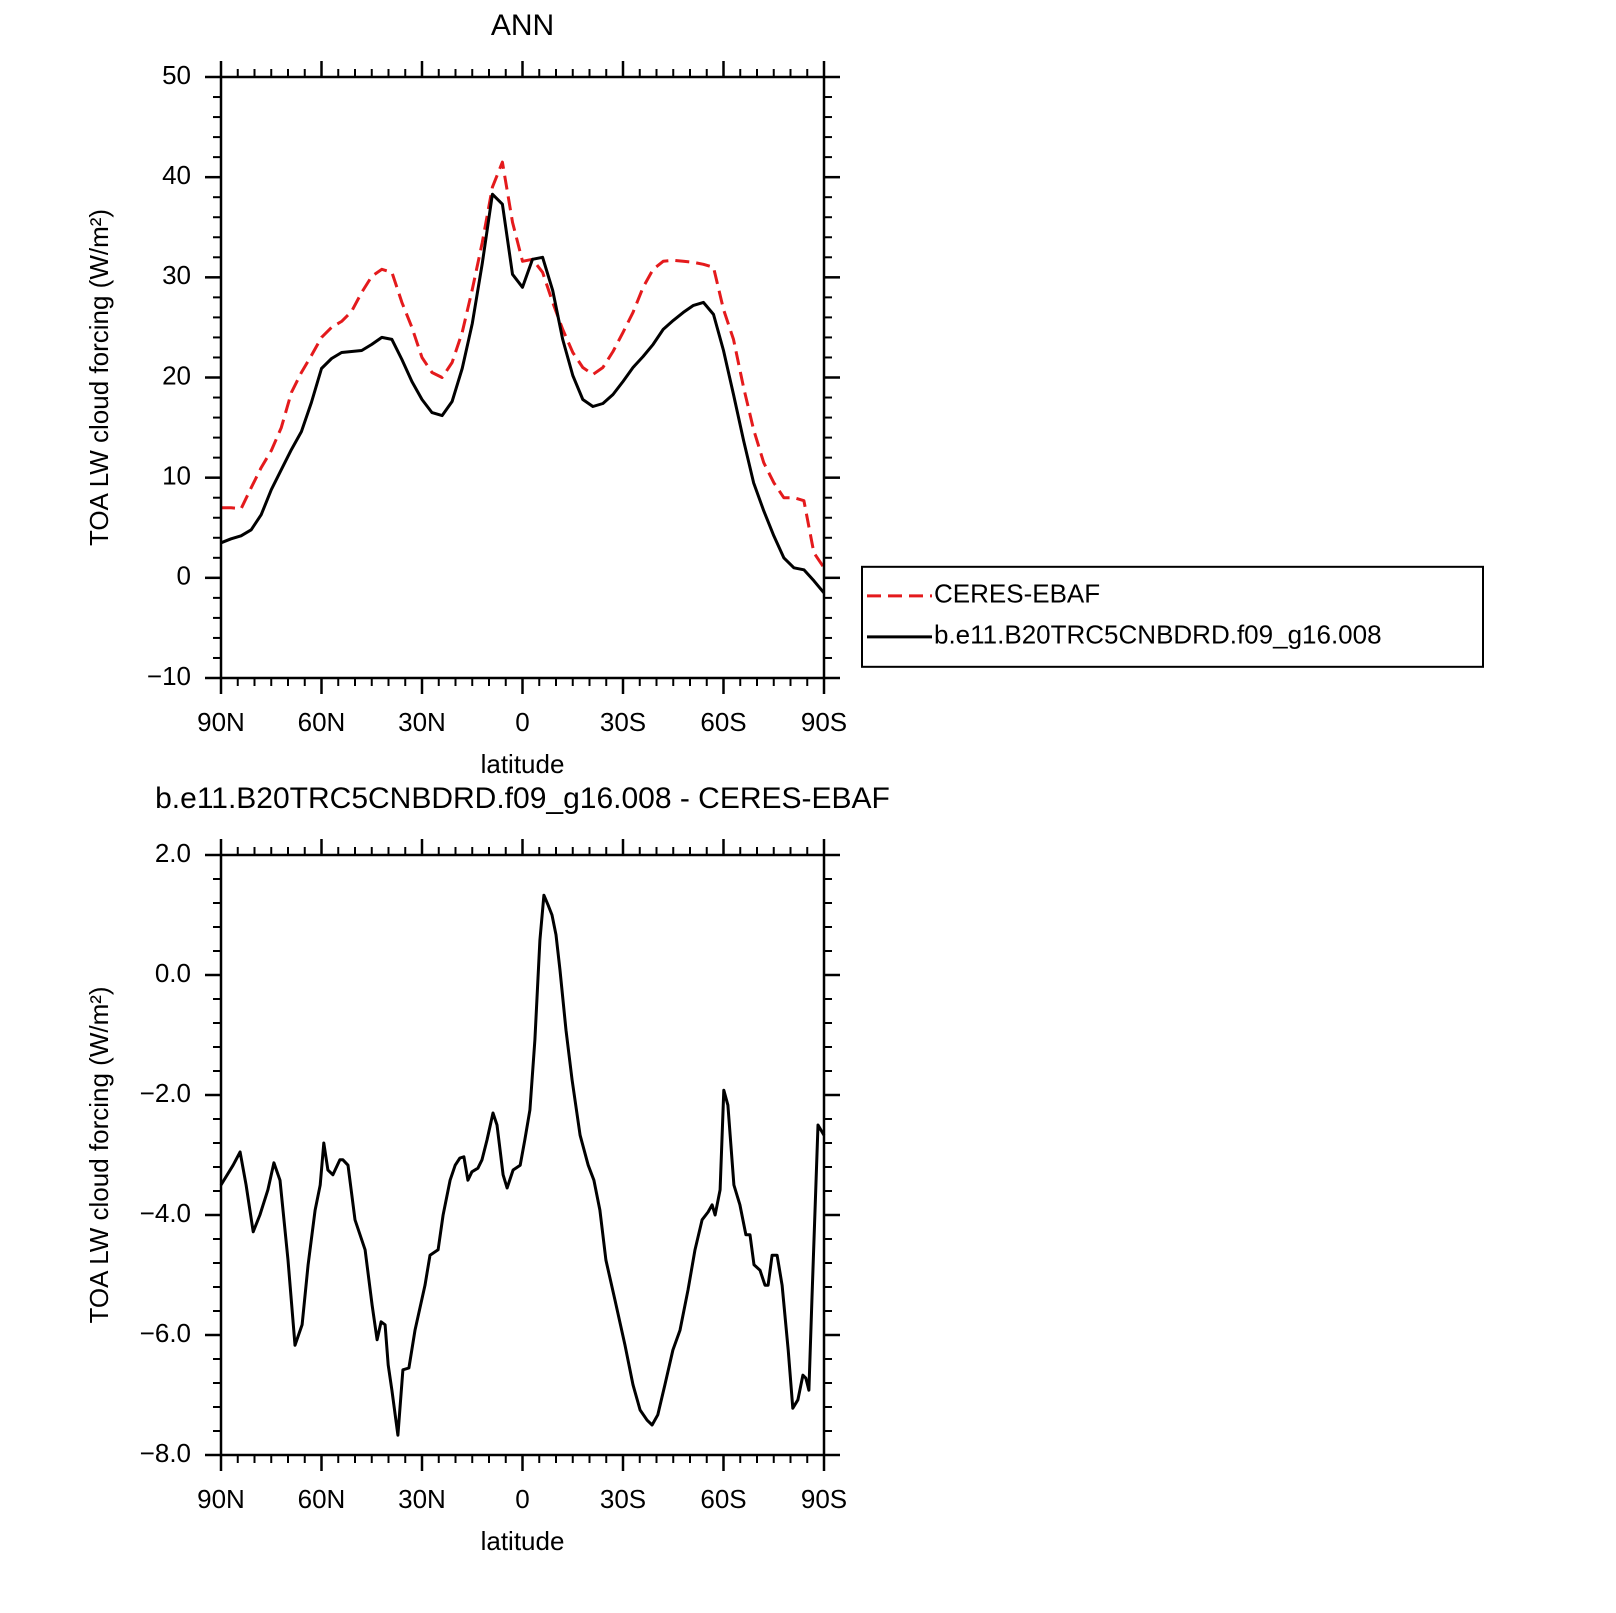 The width and height of the screenshot is (1616, 1613). What do you see at coordinates (165, 1333) in the screenshot?
I see `y-tick-label: −6.0` at bounding box center [165, 1333].